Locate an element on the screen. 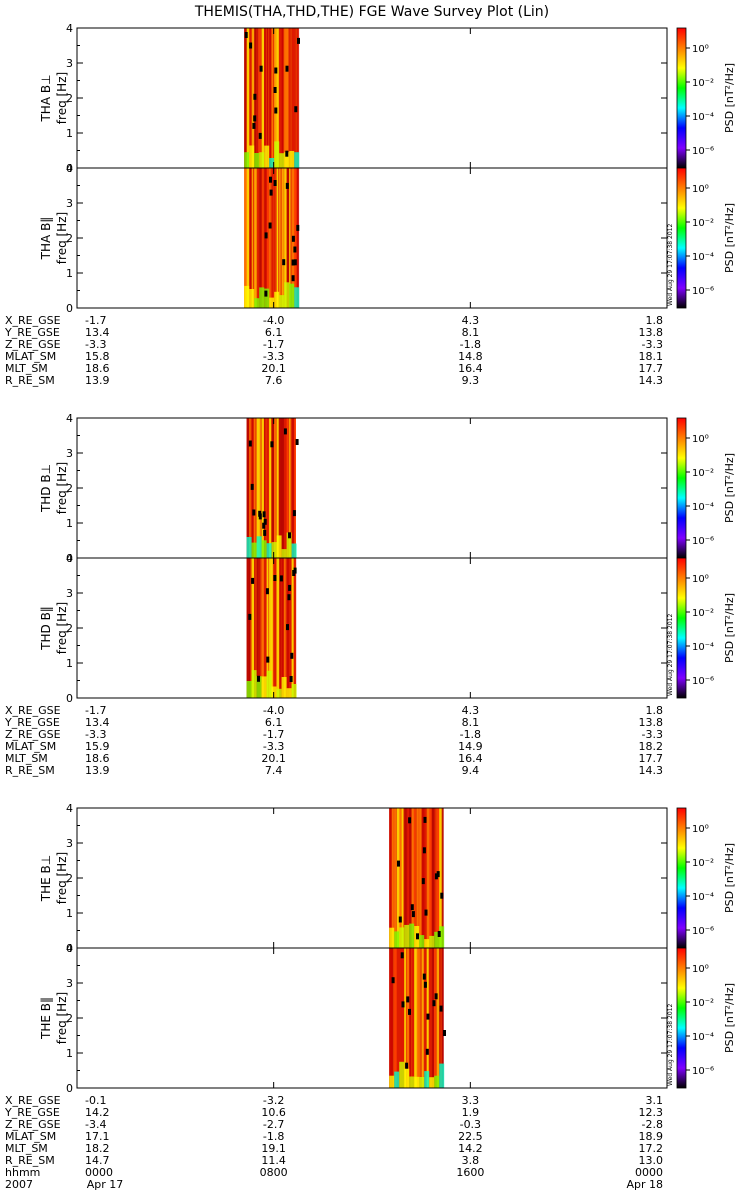 This screenshot has height=1204, width=750. ephemeris-value: -0.1 is located at coordinates (95, 1100).